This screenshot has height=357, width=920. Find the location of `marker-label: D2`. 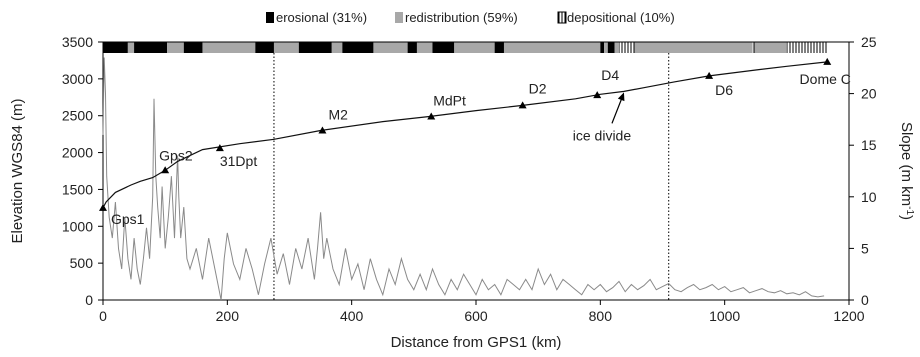

marker-label: D2 is located at coordinates (538, 88).